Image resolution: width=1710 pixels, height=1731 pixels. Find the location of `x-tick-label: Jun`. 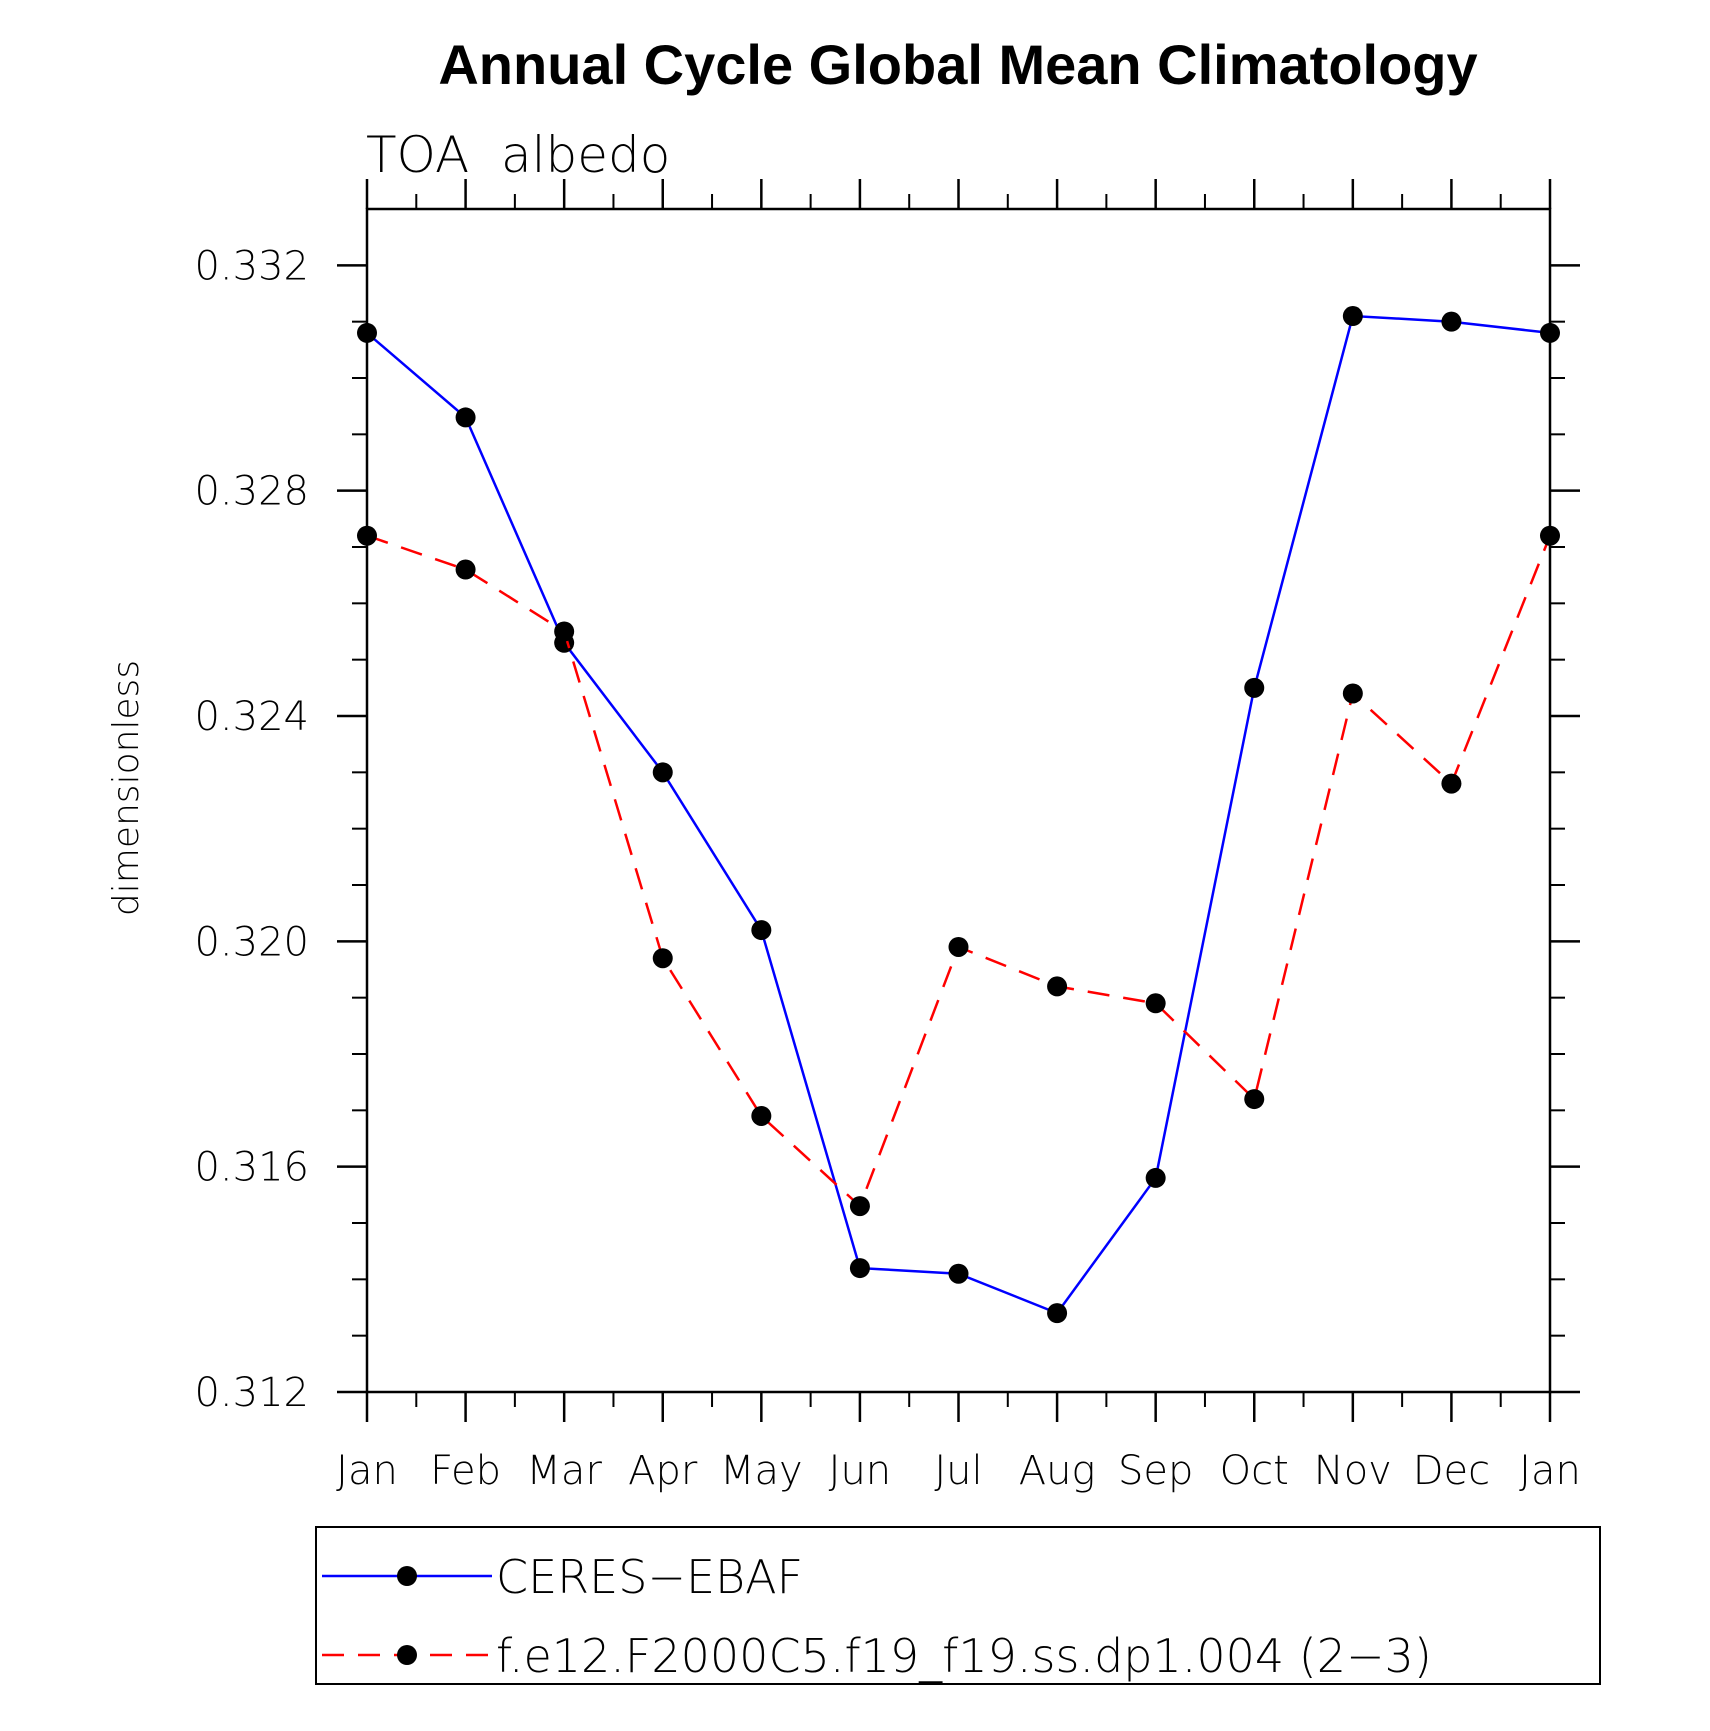

x-tick-label: Jun is located at coordinates (860, 1471).